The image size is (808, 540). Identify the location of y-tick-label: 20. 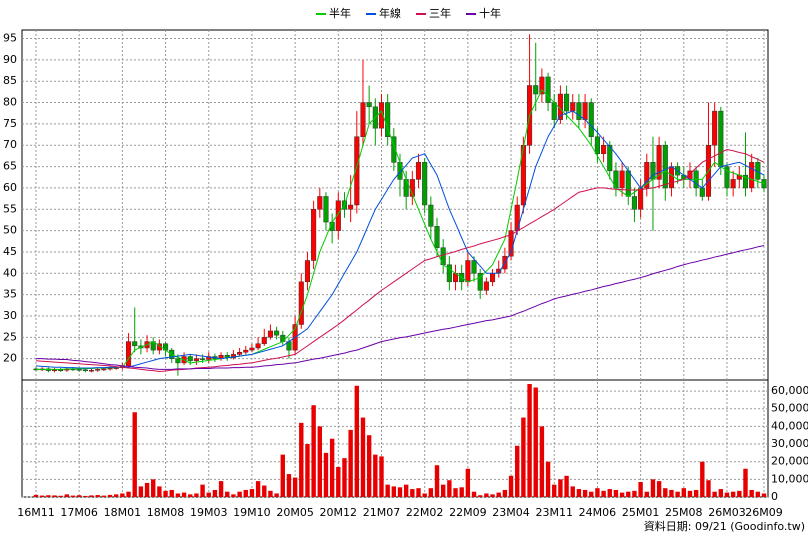
(10, 358).